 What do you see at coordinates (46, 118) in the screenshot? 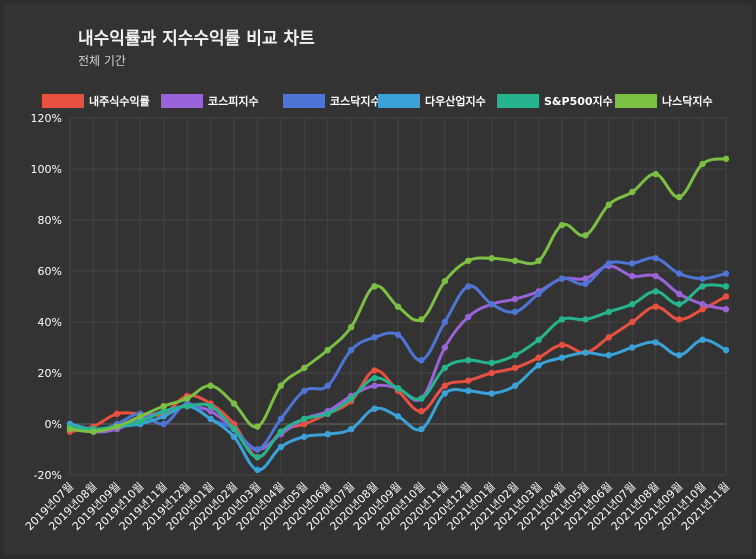
I see `y-tick-label: 120%` at bounding box center [46, 118].